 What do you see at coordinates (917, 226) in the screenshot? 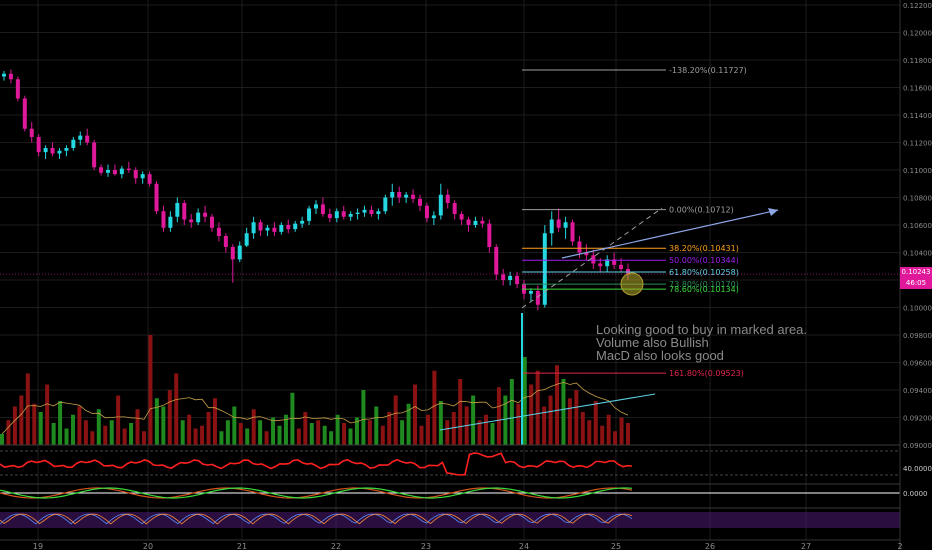
I see `y-tick-label: 0.10600` at bounding box center [917, 226].